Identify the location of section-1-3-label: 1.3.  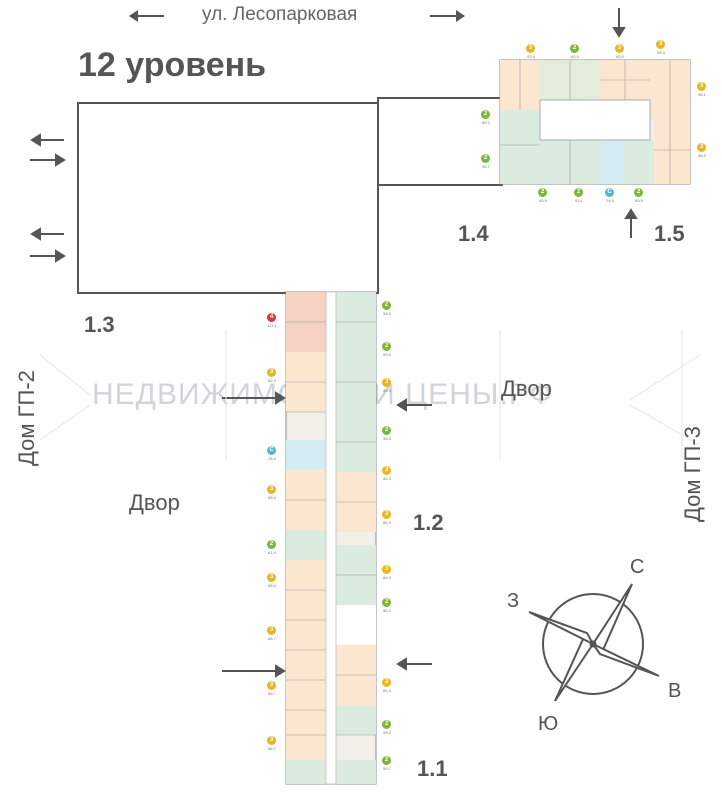
(99, 324).